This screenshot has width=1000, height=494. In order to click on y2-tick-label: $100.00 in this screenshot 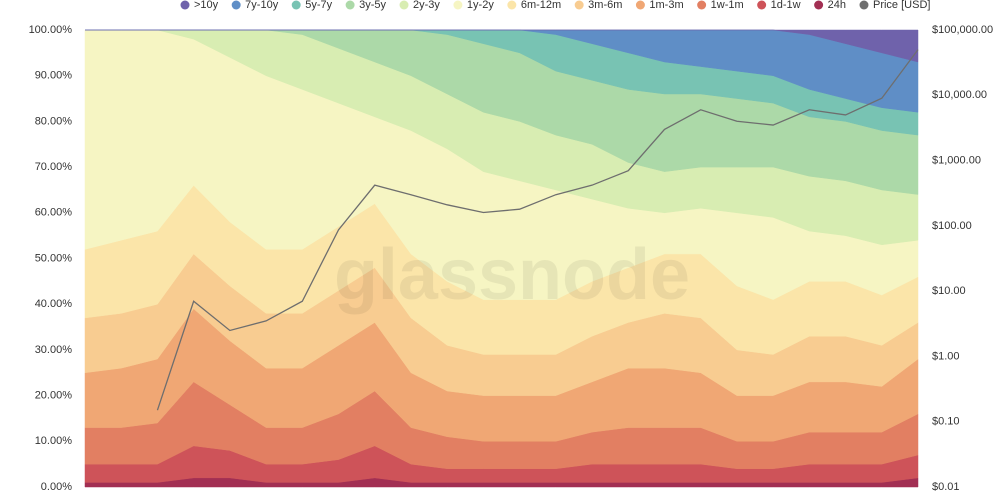, I will do `click(952, 226)`.